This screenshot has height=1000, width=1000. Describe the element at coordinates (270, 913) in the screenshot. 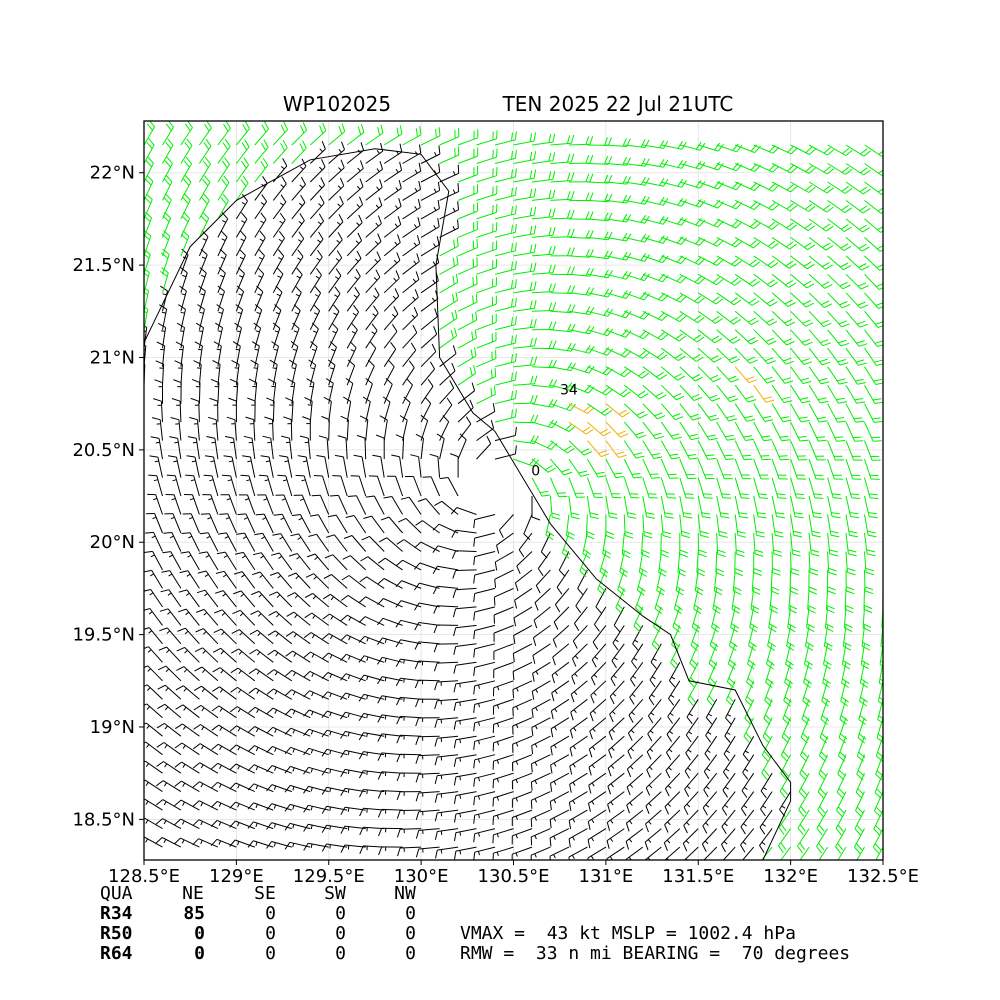

I see `row-r34-se: 0` at that location.